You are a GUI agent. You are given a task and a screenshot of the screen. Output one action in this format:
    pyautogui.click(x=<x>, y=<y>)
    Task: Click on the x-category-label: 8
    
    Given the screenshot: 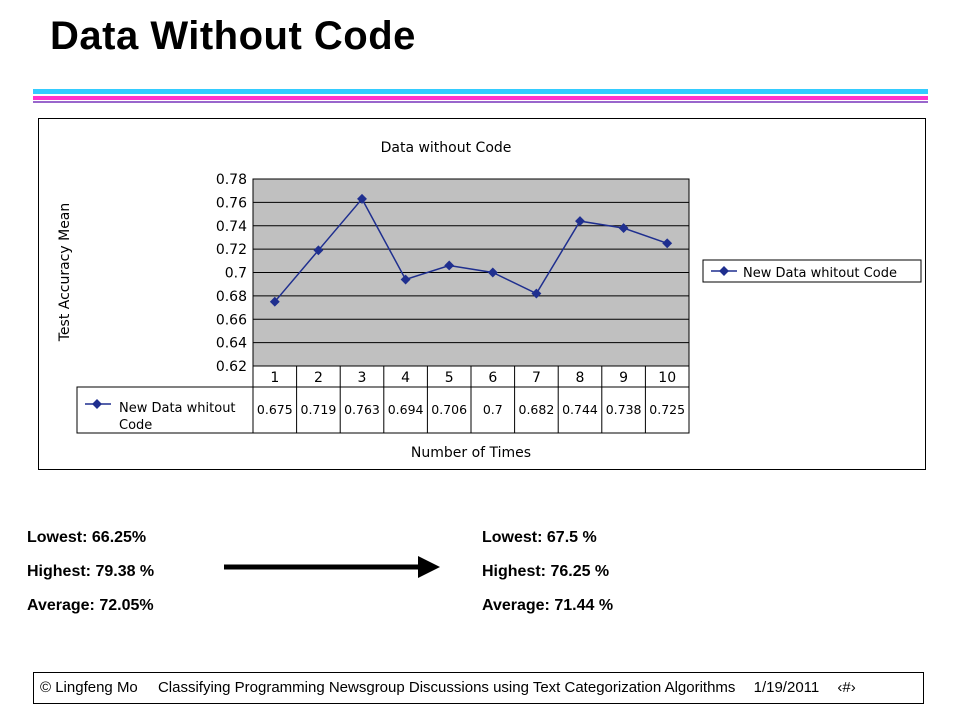 What is the action you would take?
    pyautogui.click(x=580, y=378)
    